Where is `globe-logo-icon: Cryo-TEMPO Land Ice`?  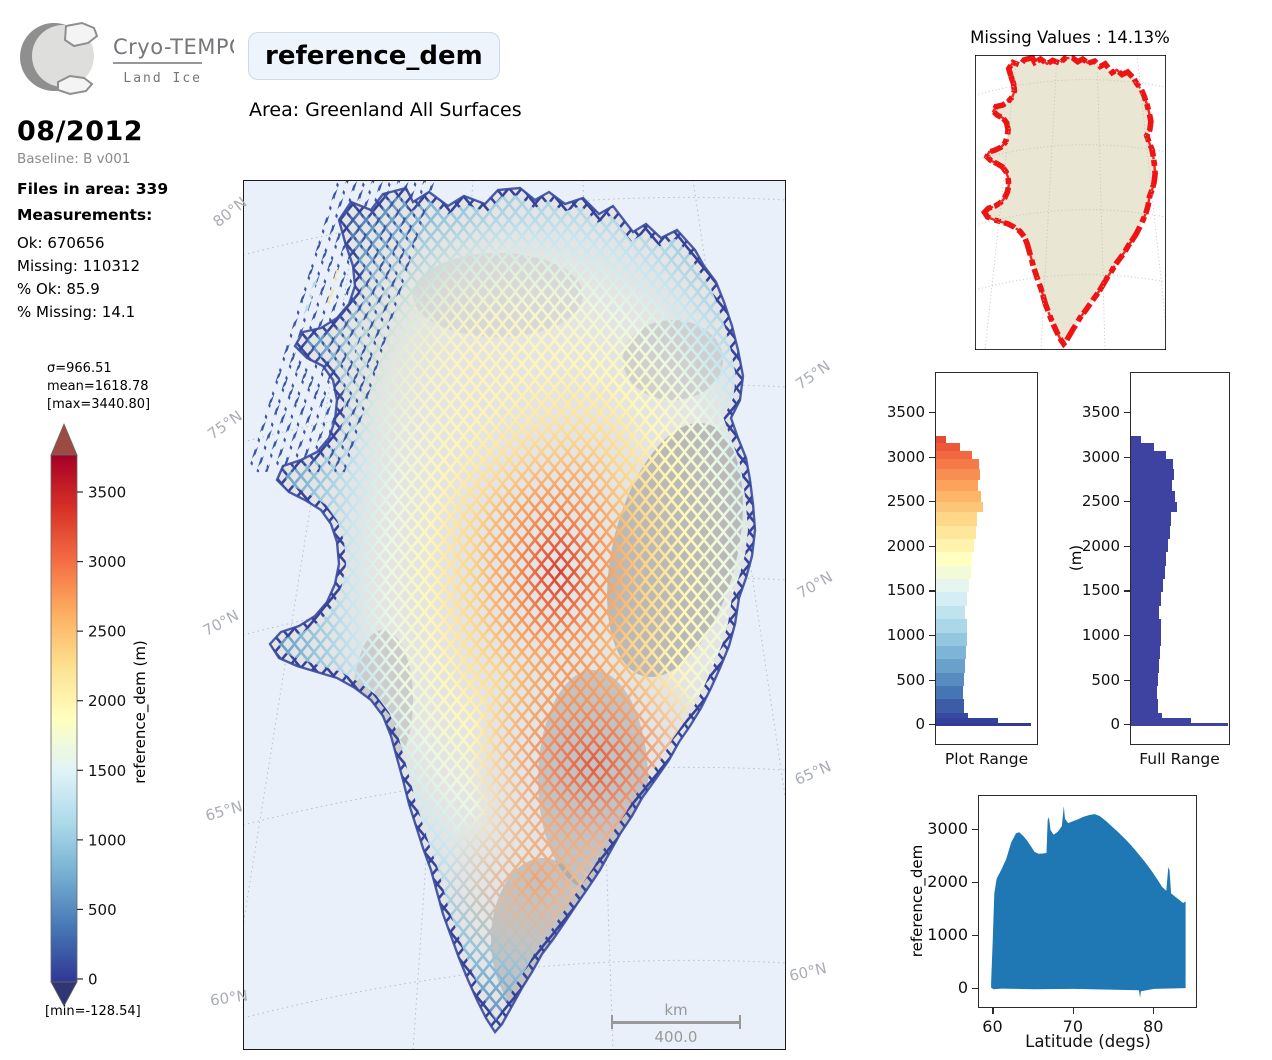
globe-logo-icon: Cryo-TEMPO Land Ice is located at coordinates (133, 58).